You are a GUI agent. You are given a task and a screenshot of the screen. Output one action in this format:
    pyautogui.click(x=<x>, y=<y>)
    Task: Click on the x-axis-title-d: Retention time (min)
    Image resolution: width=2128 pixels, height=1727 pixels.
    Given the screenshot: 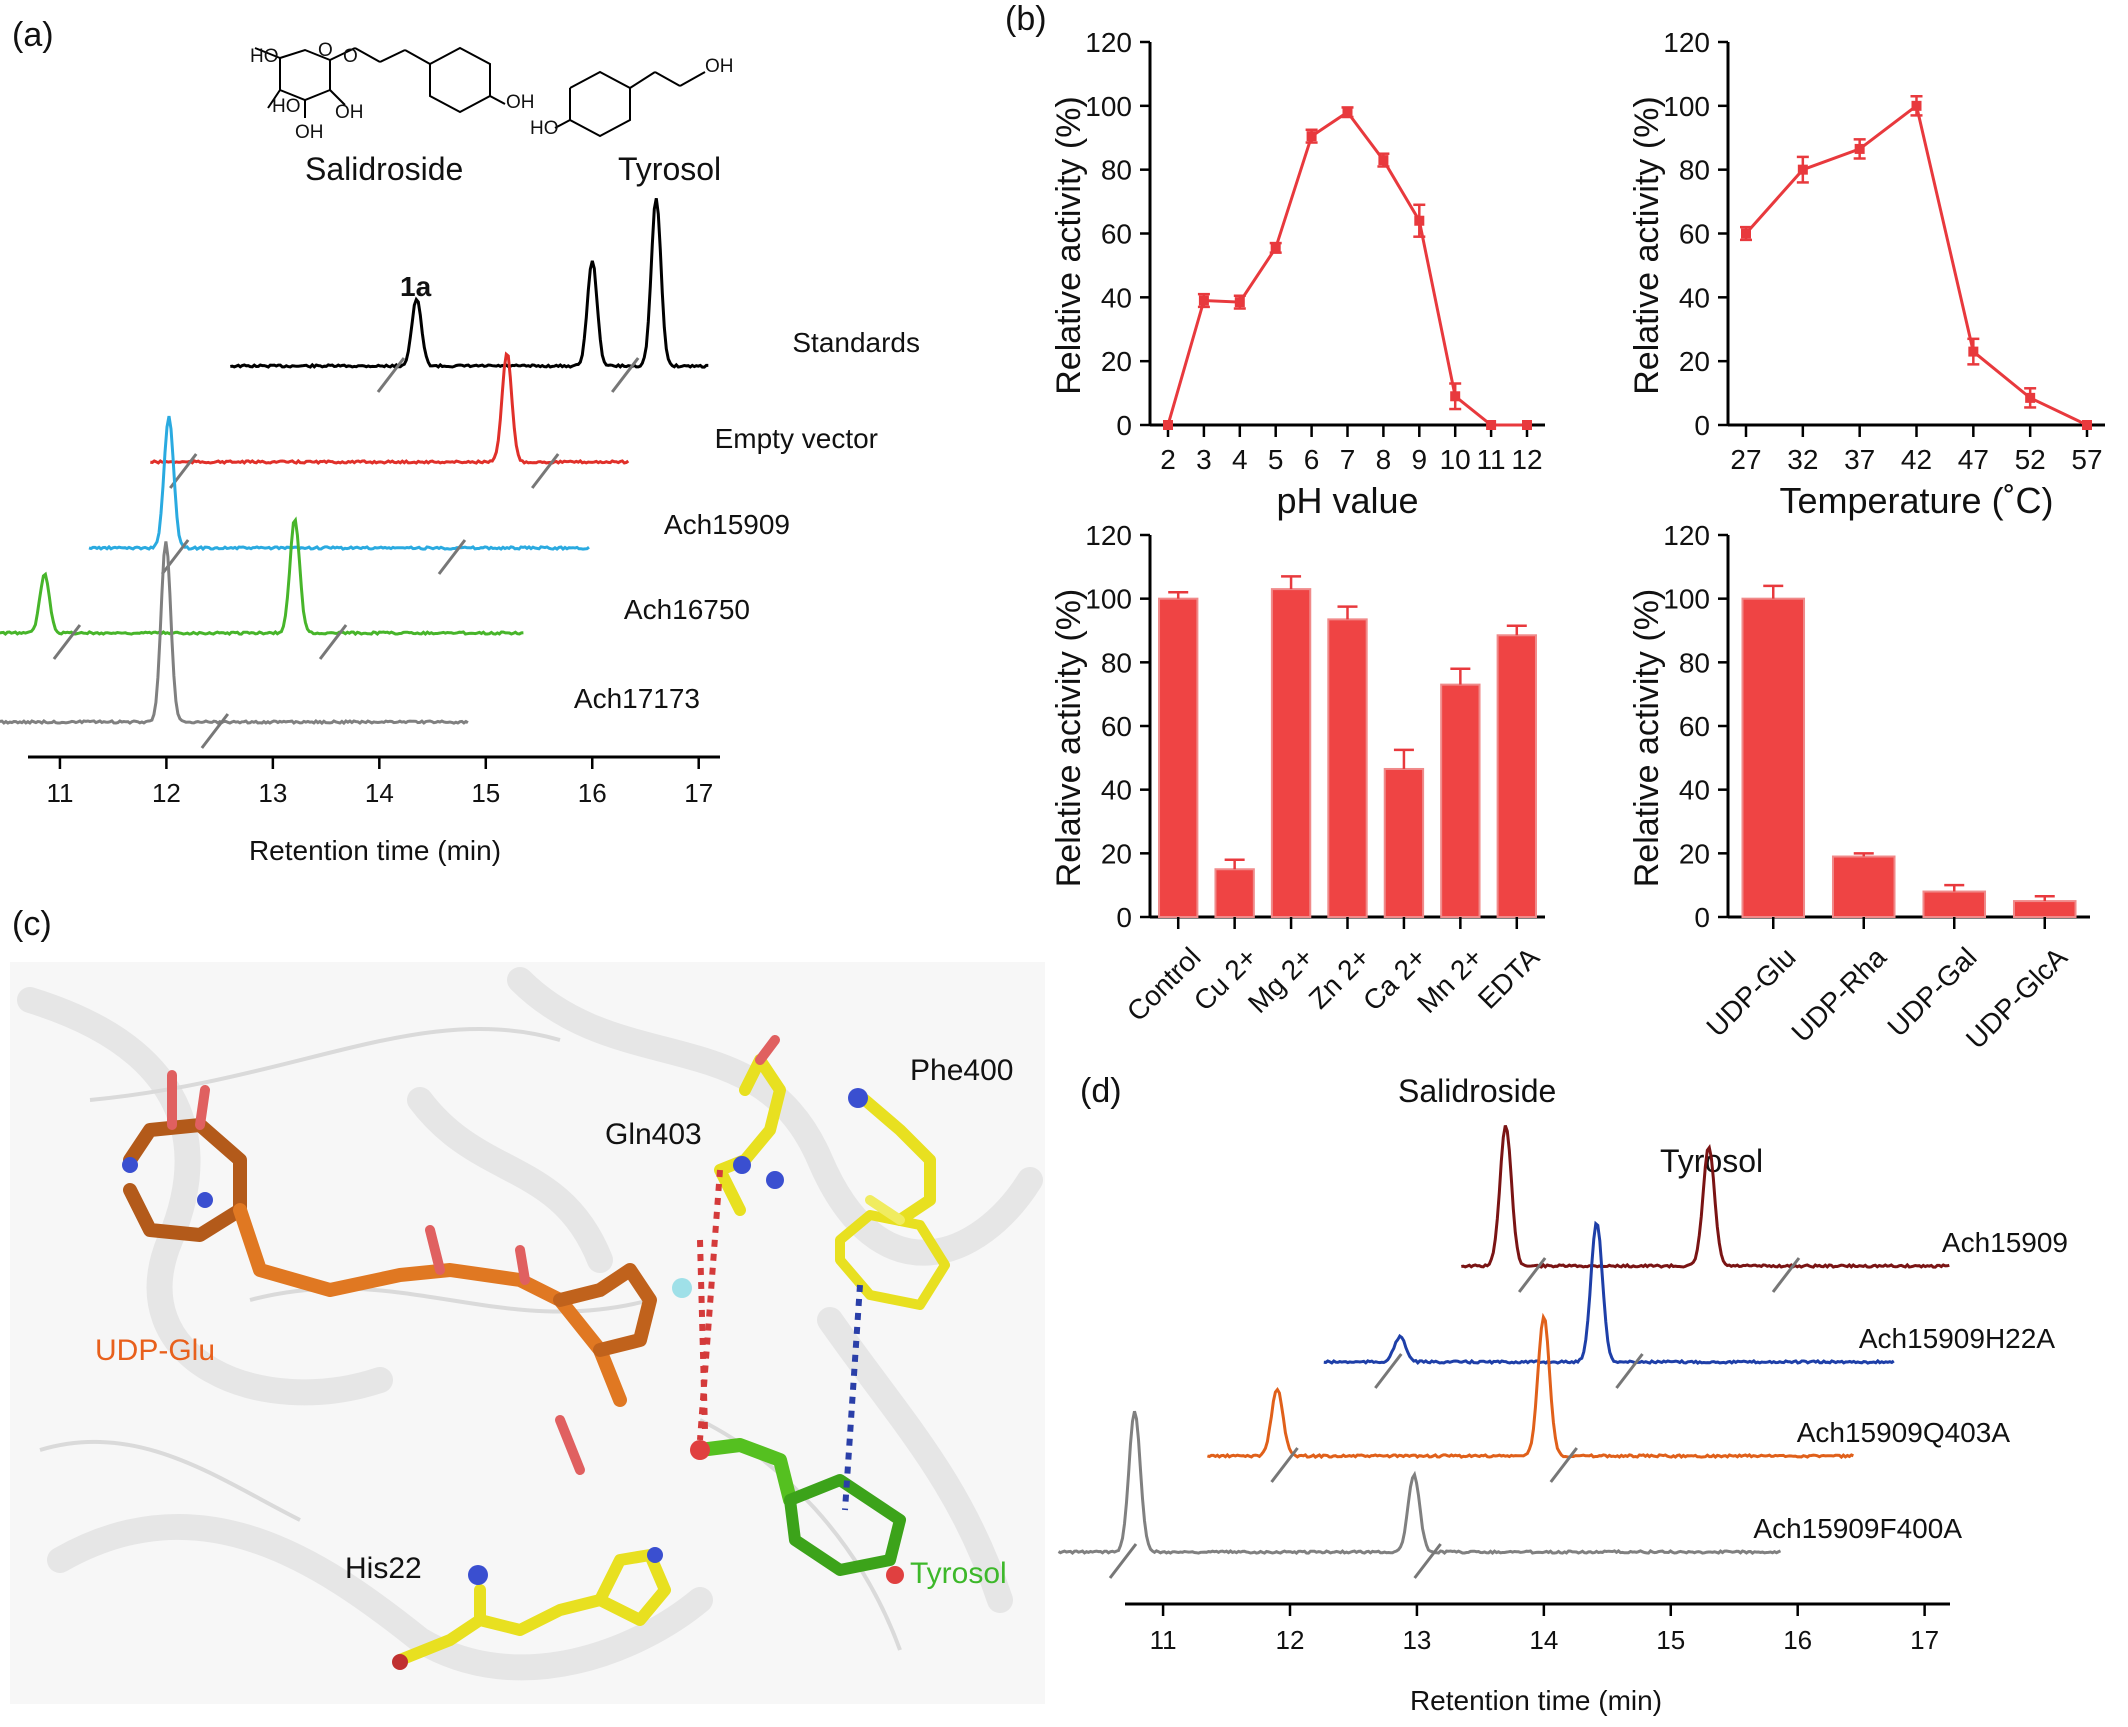 What is the action you would take?
    pyautogui.click(x=1536, y=1700)
    